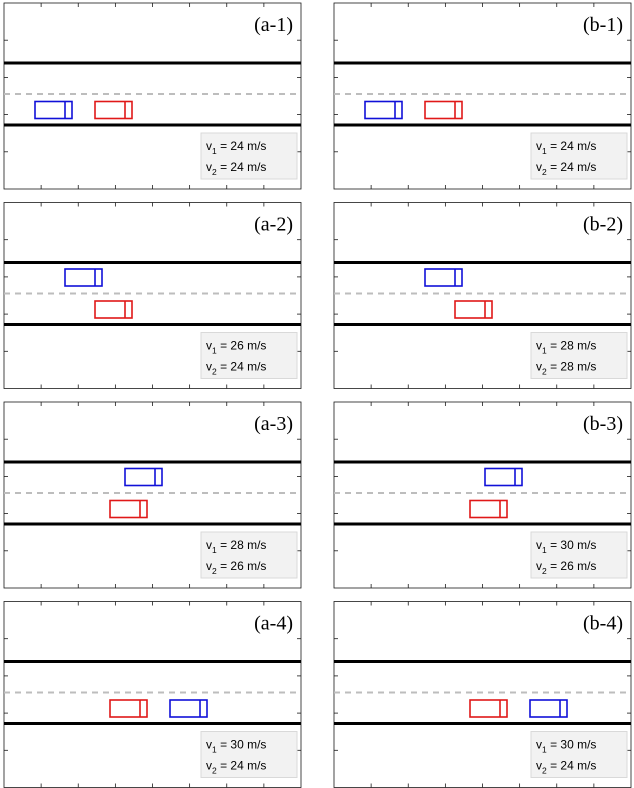  What do you see at coordinates (152, 495) in the screenshot?
I see `panel-a-3: (a-3) v1 = 28 m/s v2 = 26 m/s` at bounding box center [152, 495].